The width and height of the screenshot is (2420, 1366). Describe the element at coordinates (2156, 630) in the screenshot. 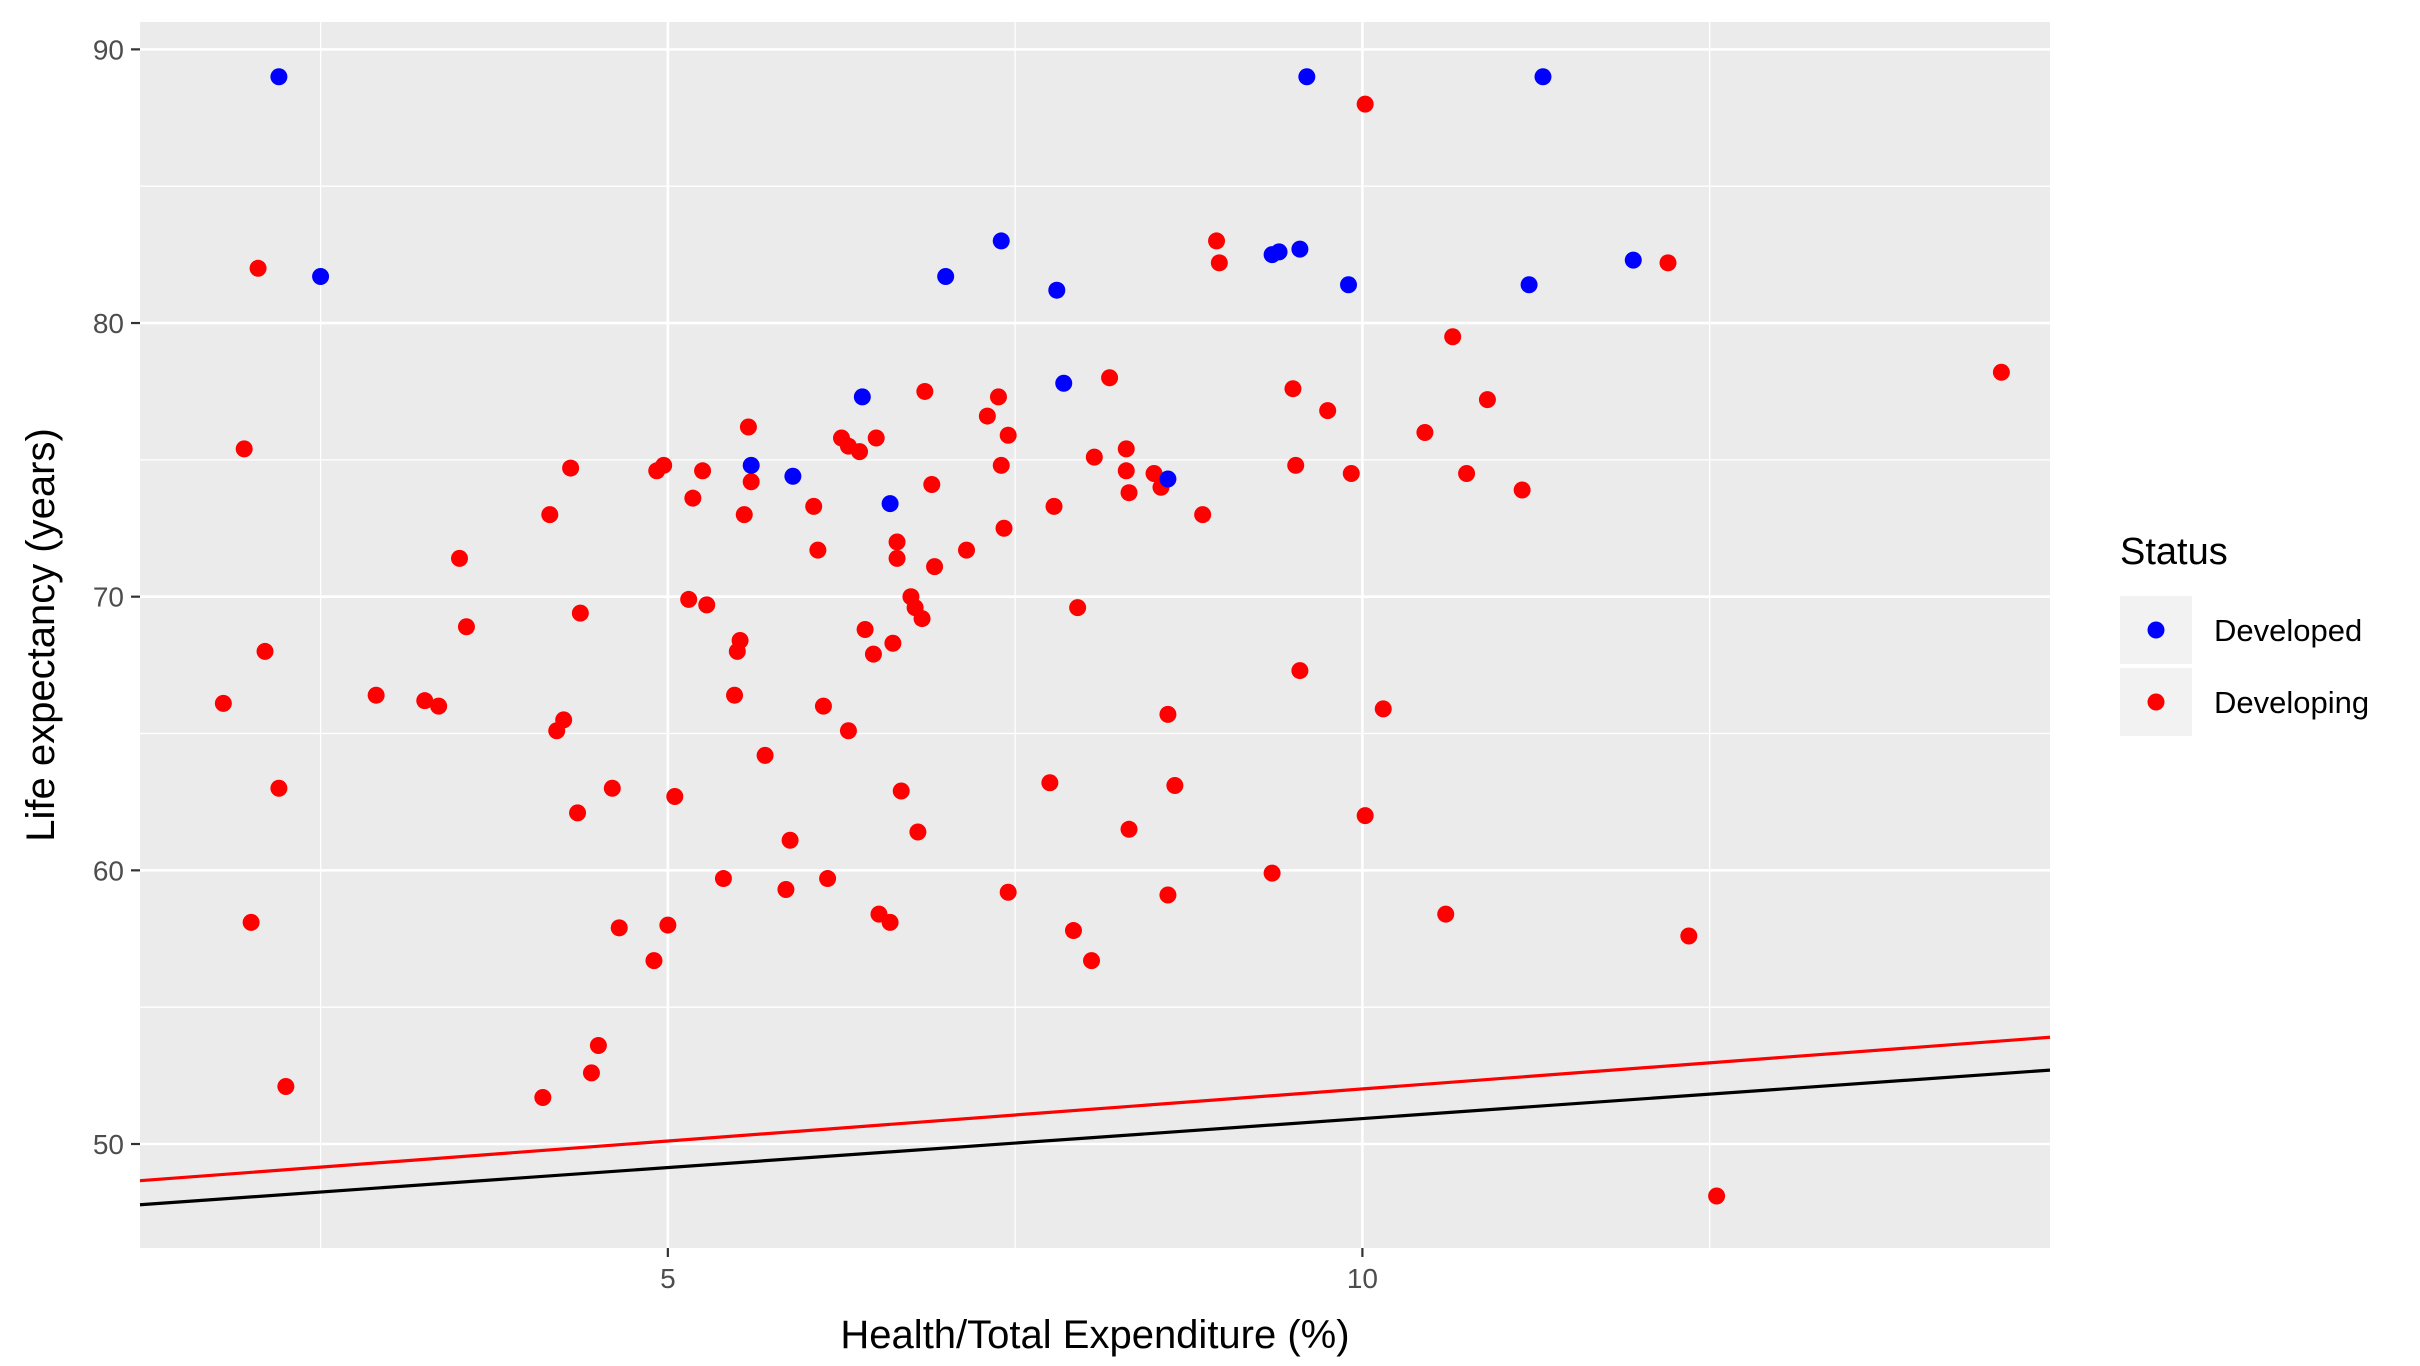

I see `legend-key-developed` at that location.